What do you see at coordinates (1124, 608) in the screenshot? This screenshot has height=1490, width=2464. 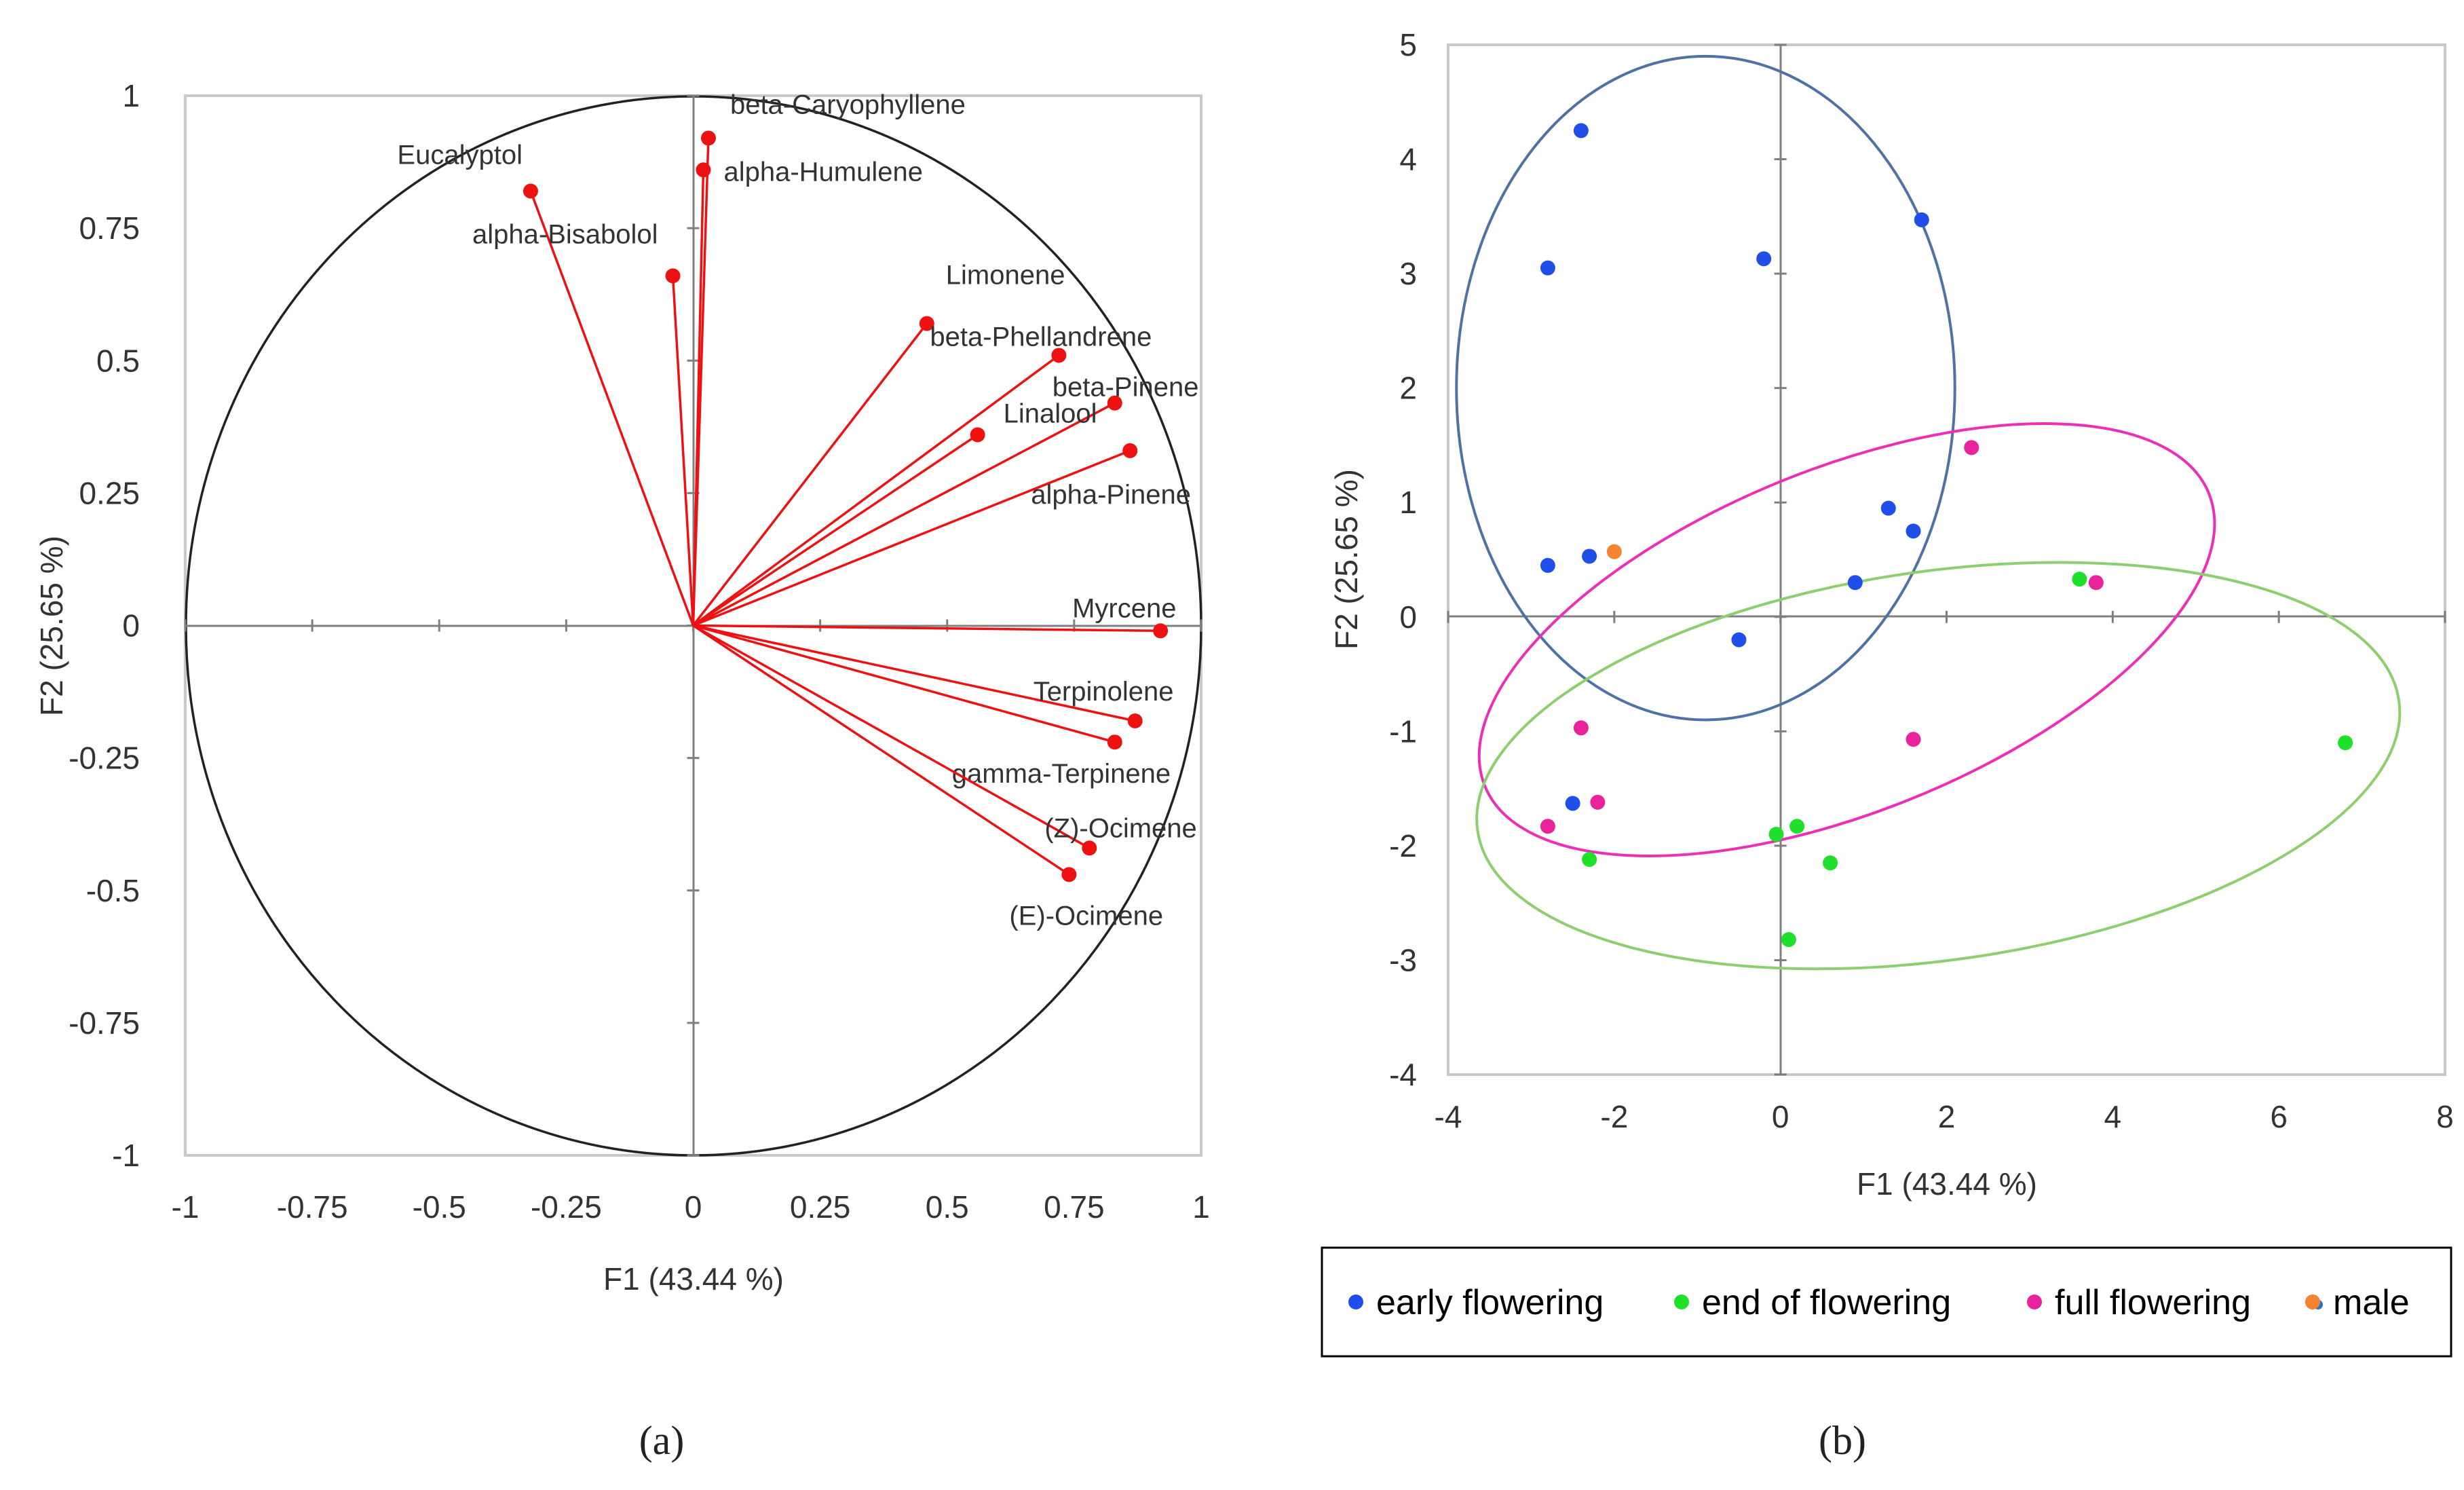 I see `vector-label-myrcene: Myrcene` at bounding box center [1124, 608].